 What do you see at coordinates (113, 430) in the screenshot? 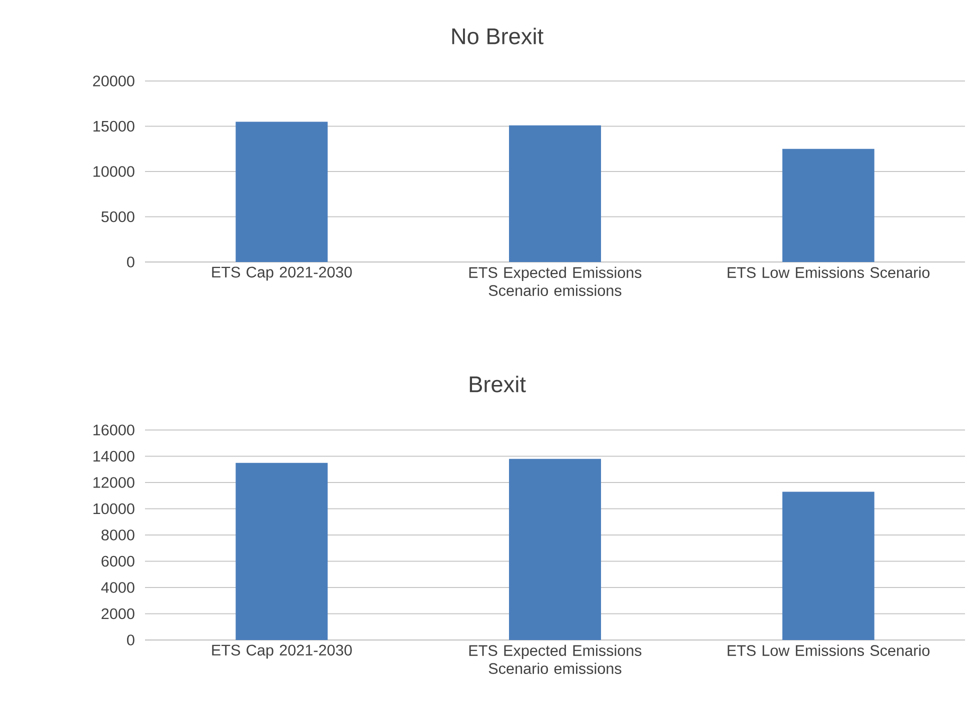
I see `y-tick-label: 16000` at bounding box center [113, 430].